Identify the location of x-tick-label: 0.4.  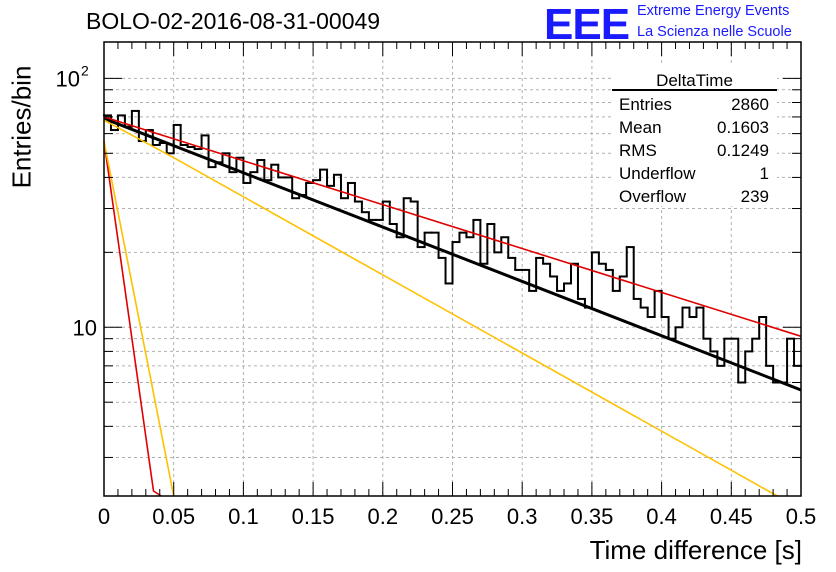
(661, 516).